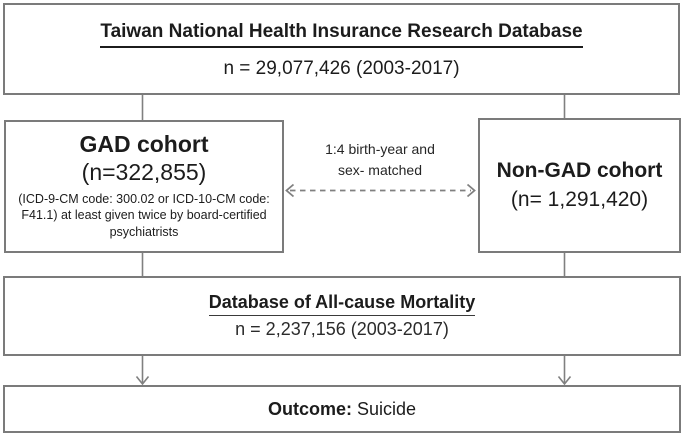 The height and width of the screenshot is (438, 685). What do you see at coordinates (579, 185) in the screenshot?
I see `non-gad-cohort-box: Non-GAD cohort (n= 1,291,420)` at bounding box center [579, 185].